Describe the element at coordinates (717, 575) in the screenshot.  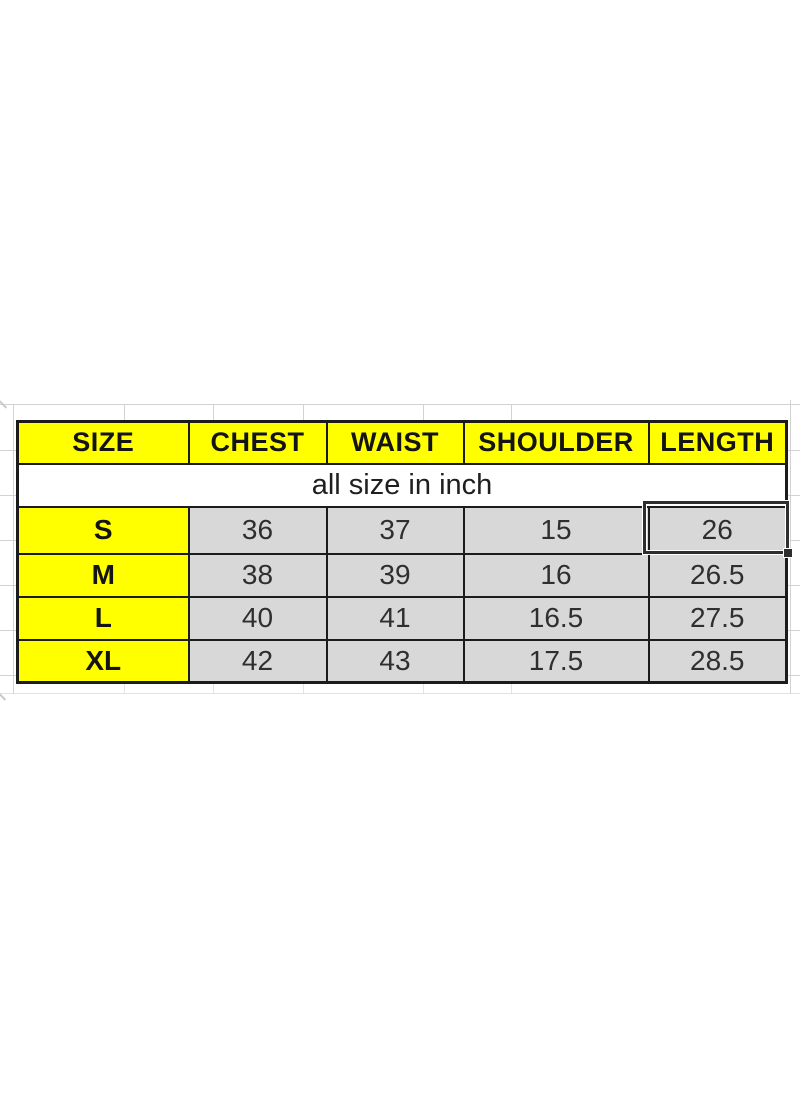
I see `length-cell: 26.5` at that location.